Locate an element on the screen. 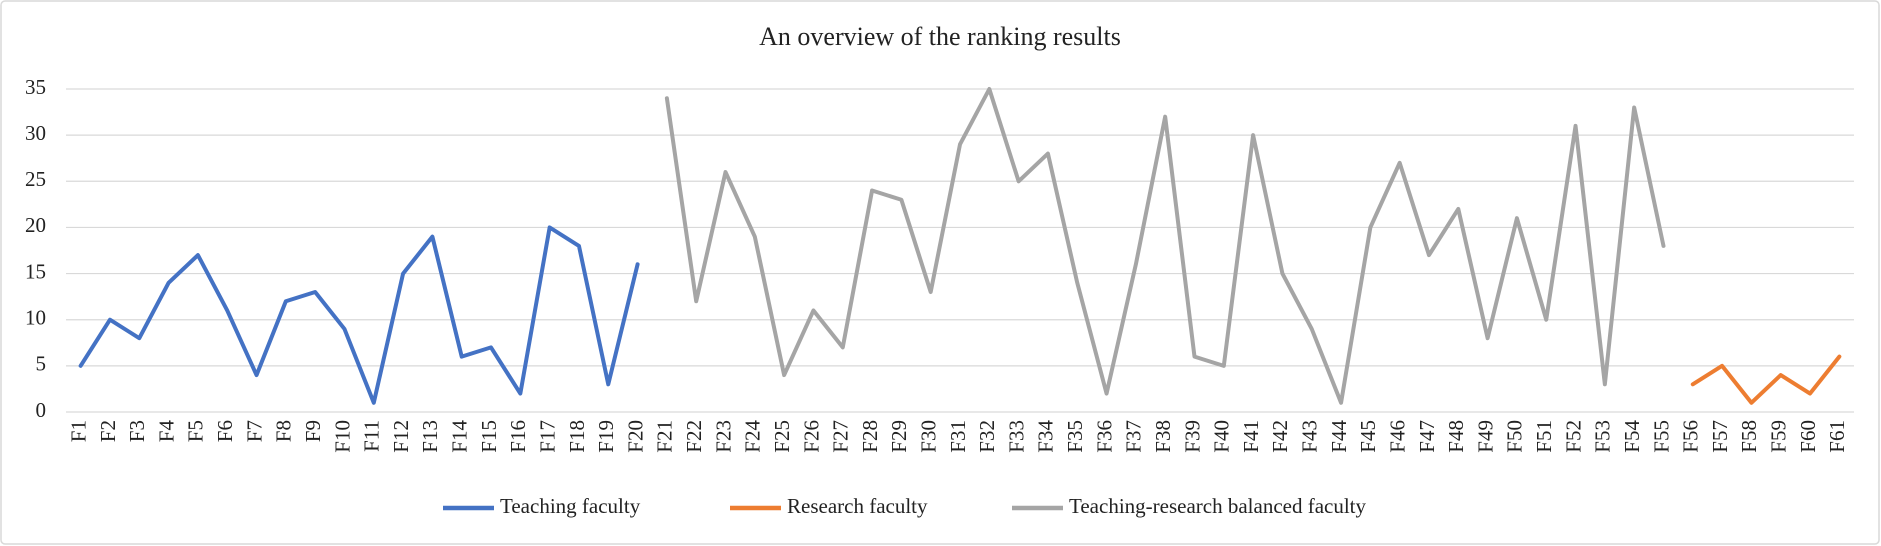 Image resolution: width=1881 pixels, height=546 pixels. x-tick-label: F35 is located at coordinates (1075, 436).